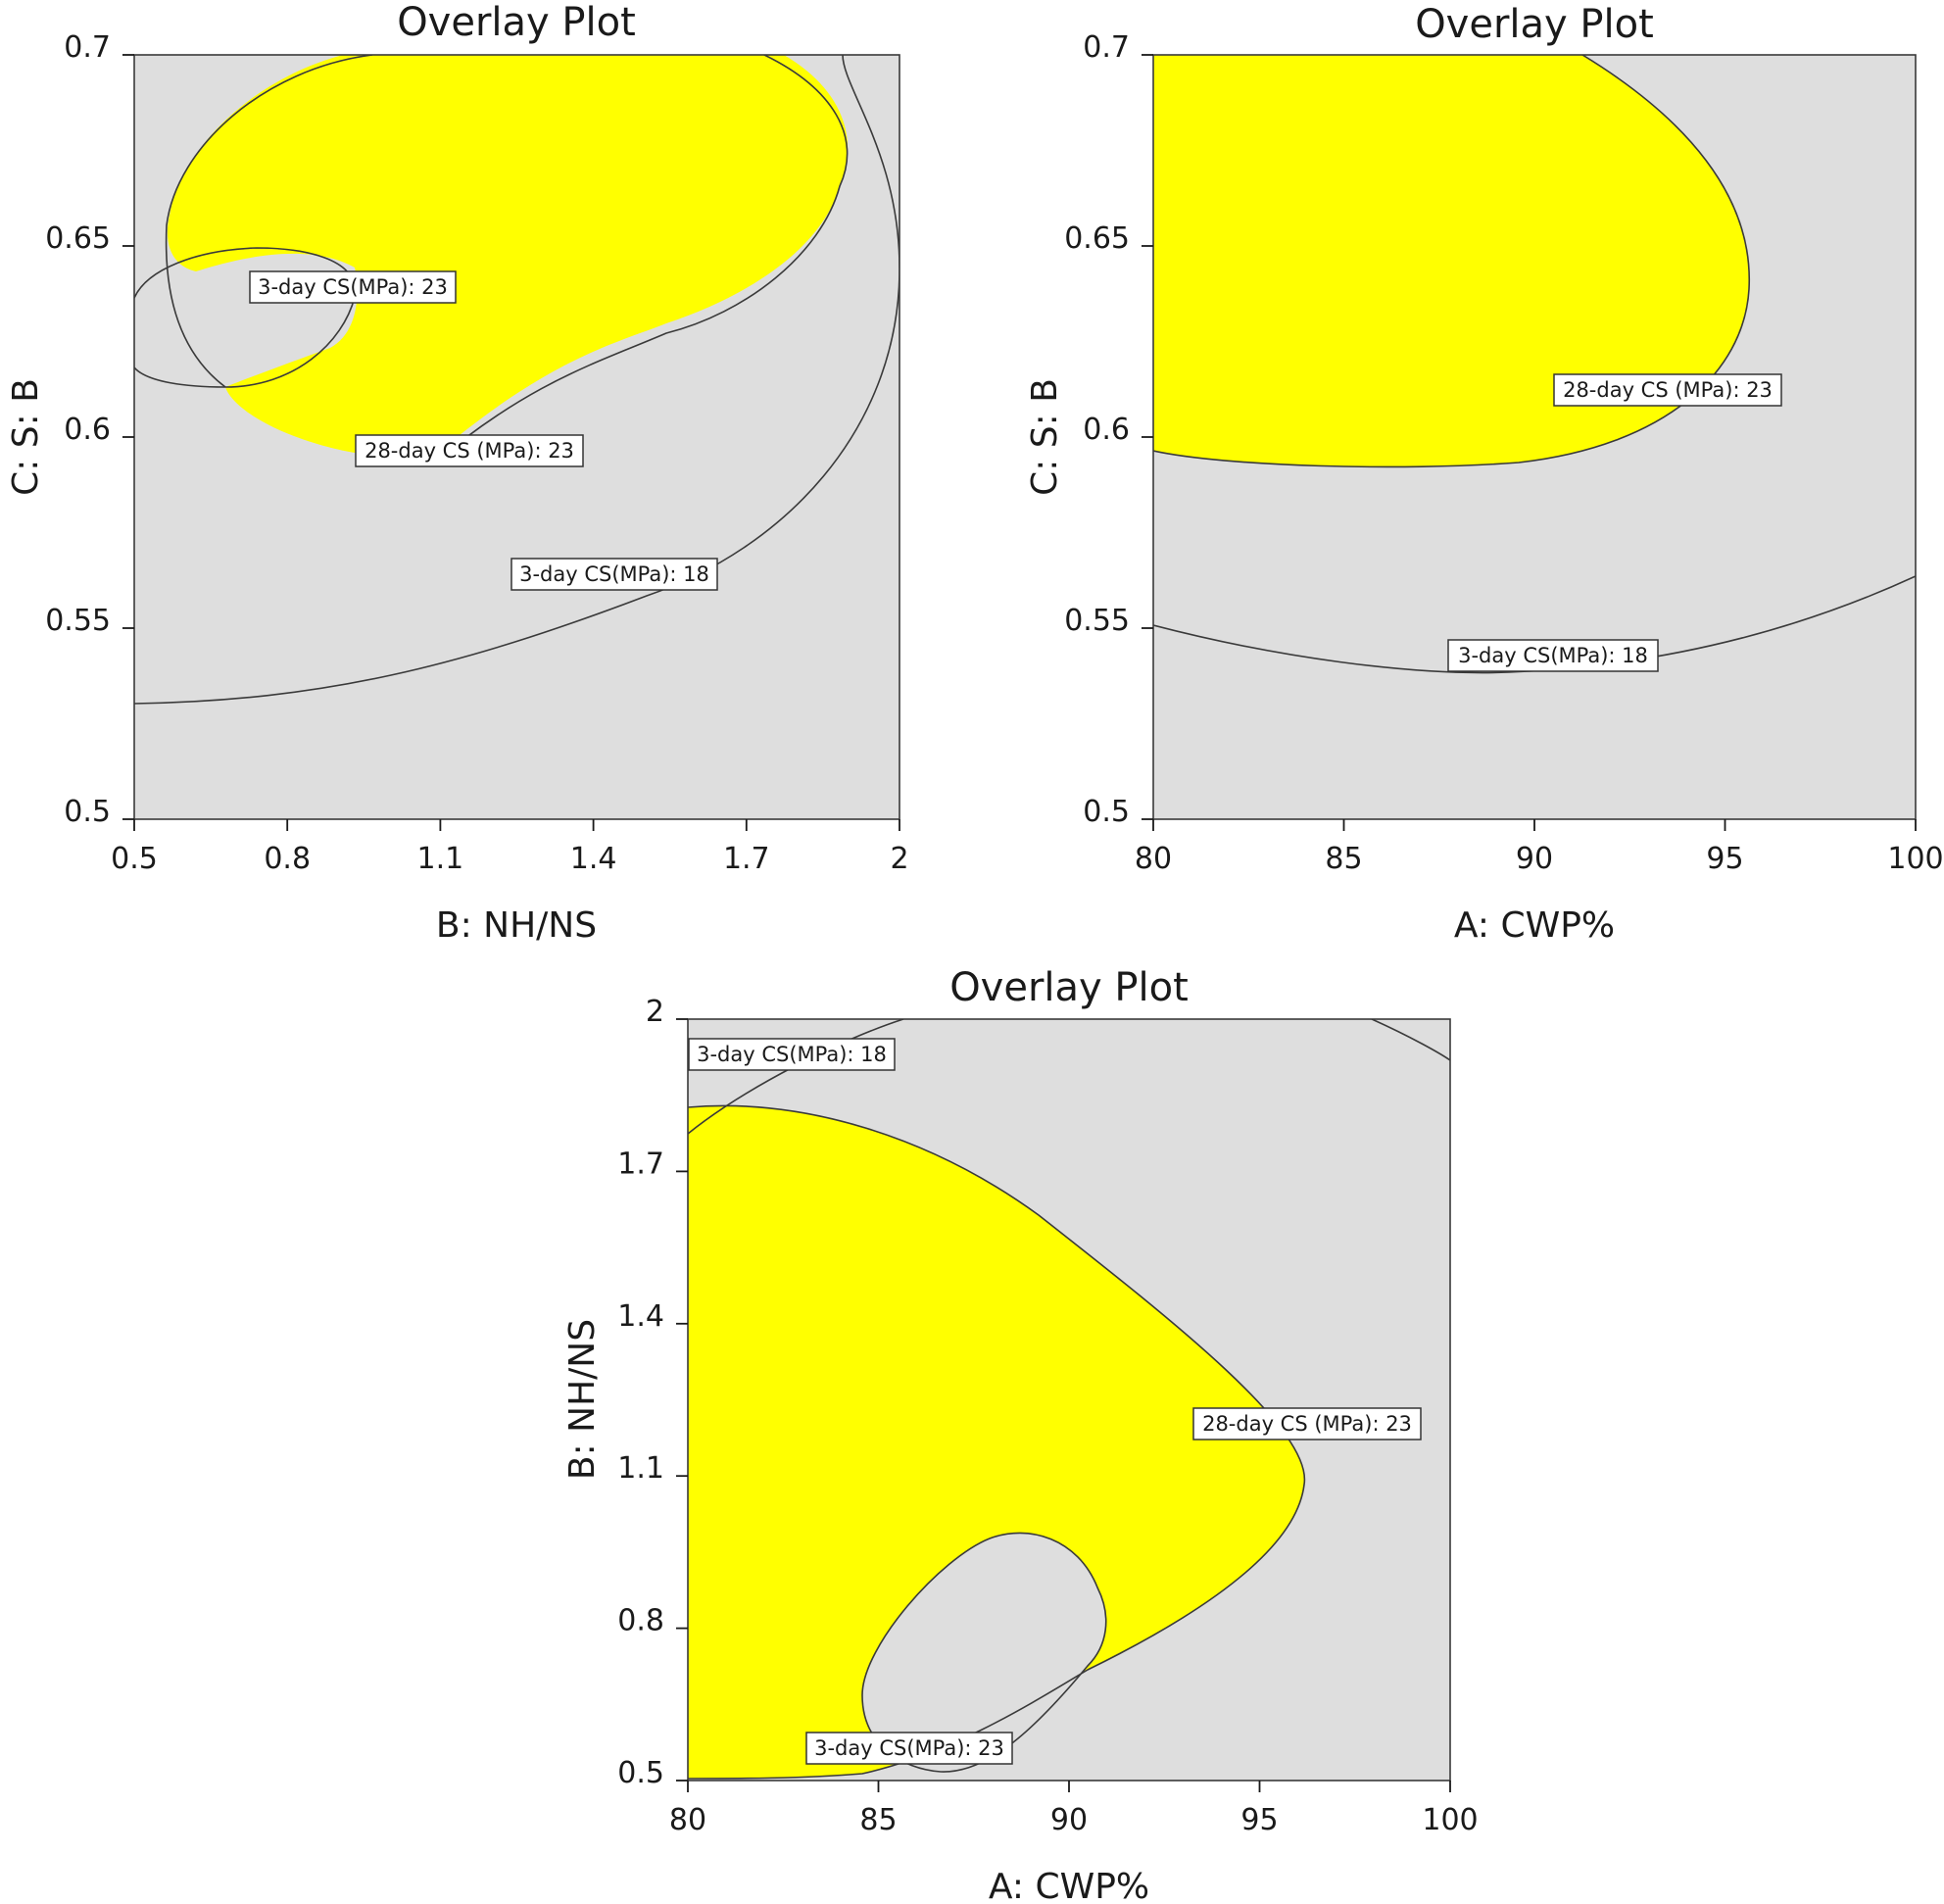 The width and height of the screenshot is (1944, 1904). Describe the element at coordinates (1259, 1820) in the screenshot. I see `plot-3-xtick-label-3: 95` at that location.